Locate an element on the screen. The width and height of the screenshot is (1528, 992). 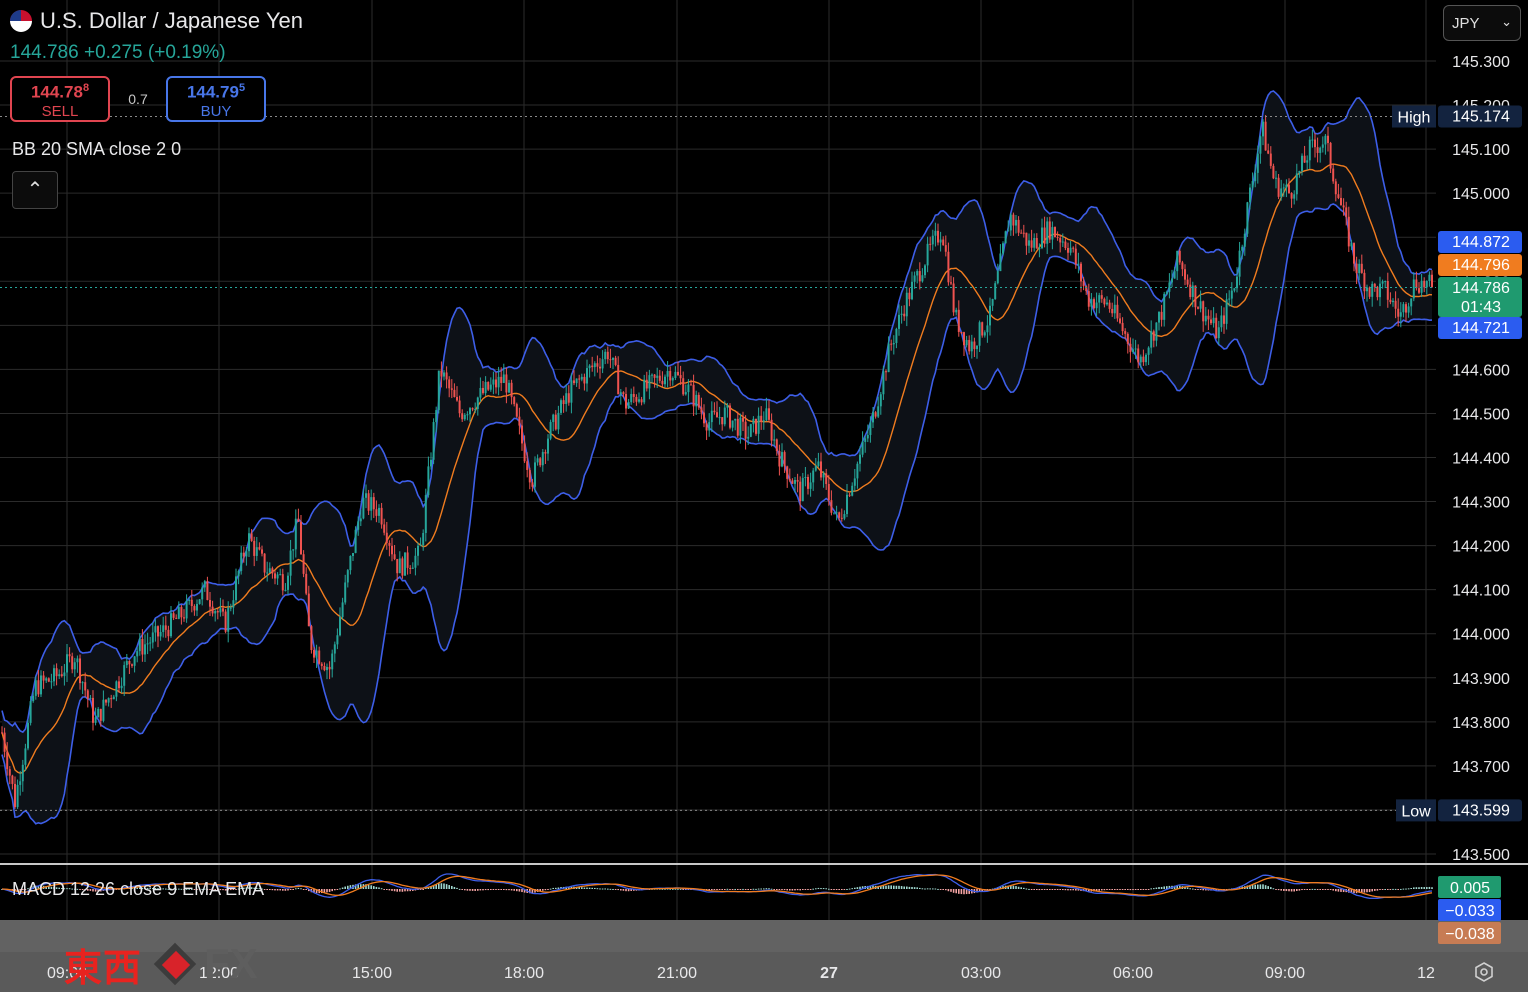
buy-button: 144.795 BUY is located at coordinates (216, 99).